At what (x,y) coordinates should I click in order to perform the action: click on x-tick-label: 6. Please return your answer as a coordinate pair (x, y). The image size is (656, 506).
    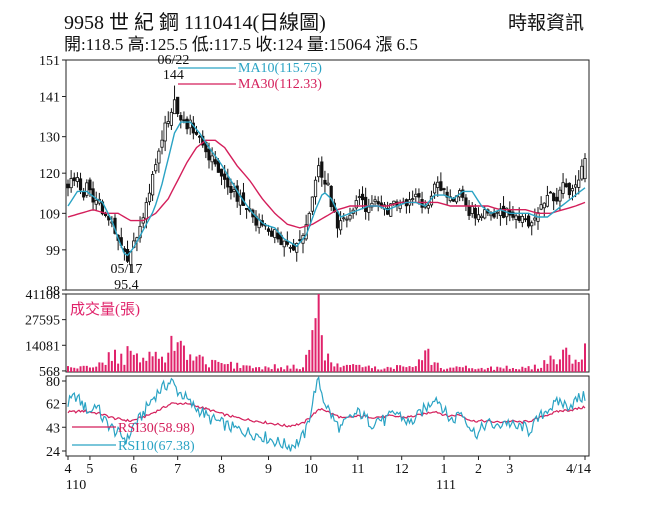
    Looking at the image, I should click on (133, 469).